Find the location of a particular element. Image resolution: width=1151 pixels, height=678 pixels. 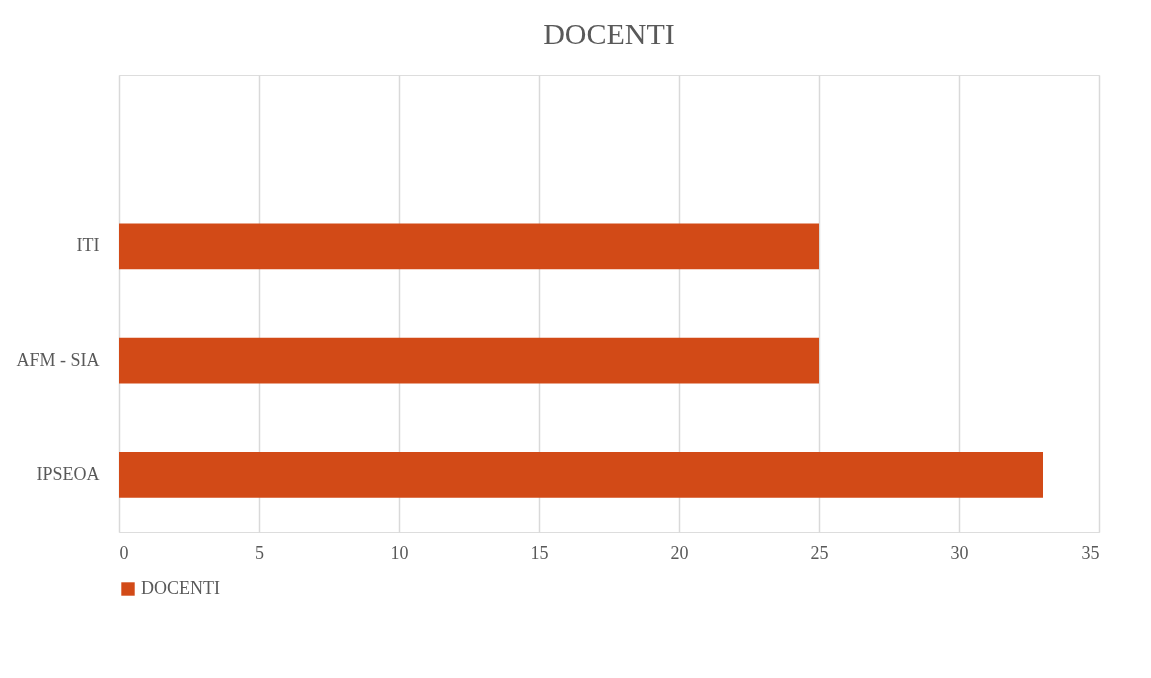

x-tick-label: 25 is located at coordinates (819, 552).